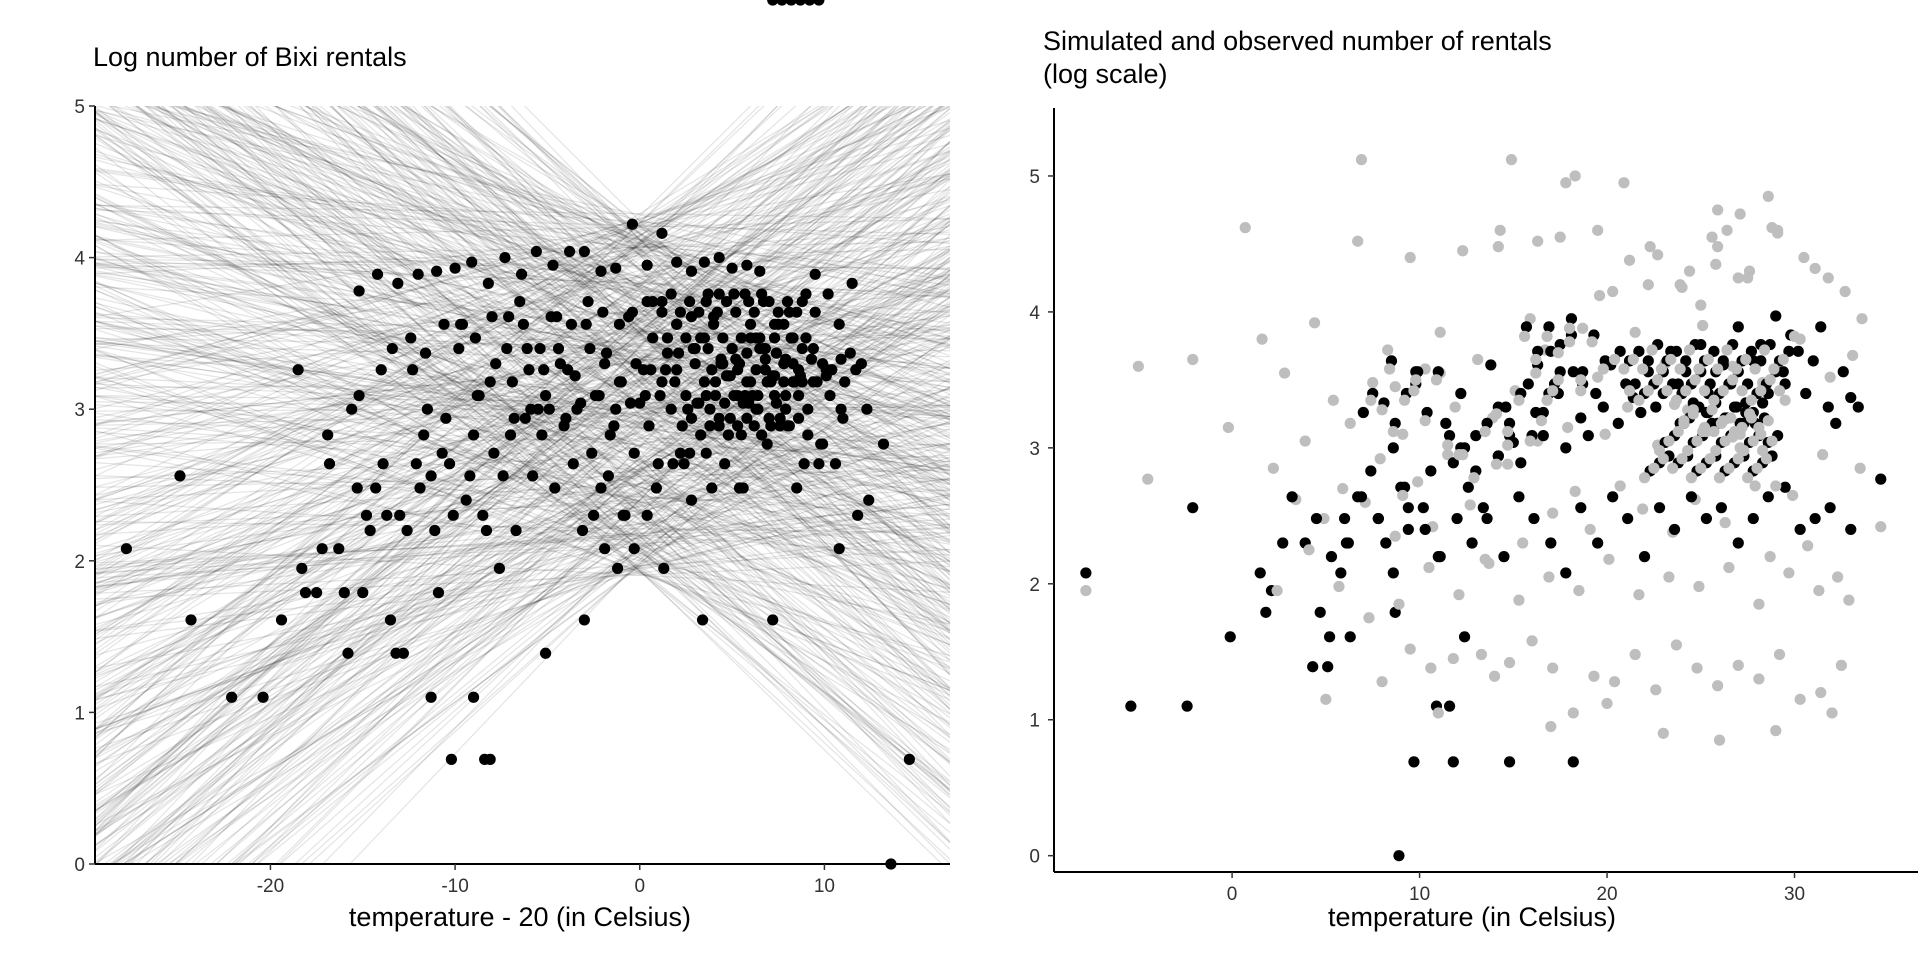  I want to click on left-chart-title: Log number of Bixi rentals, so click(250, 57).